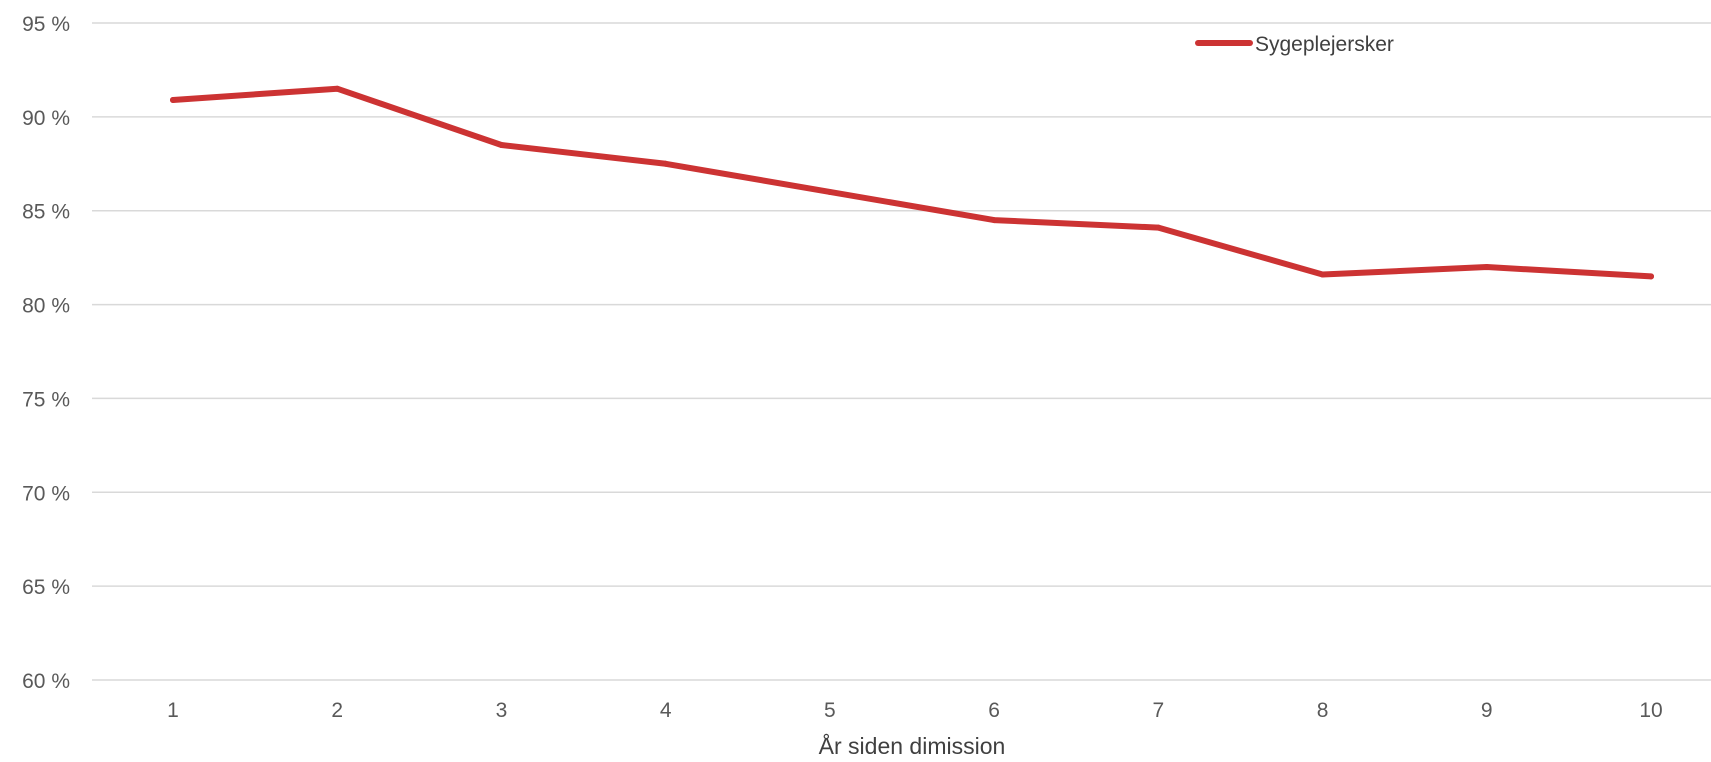 The width and height of the screenshot is (1711, 762). I want to click on y-tick-label: 85 %, so click(46, 212).